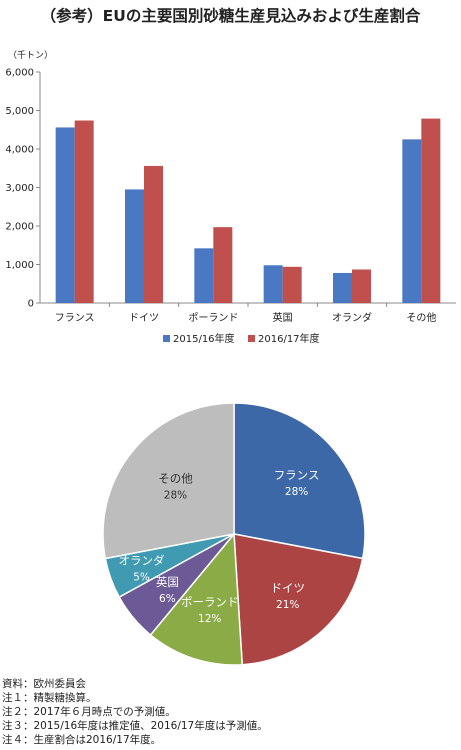 This screenshot has height=750, width=461. I want to click on y-tick-label: 2,000, so click(19, 227).